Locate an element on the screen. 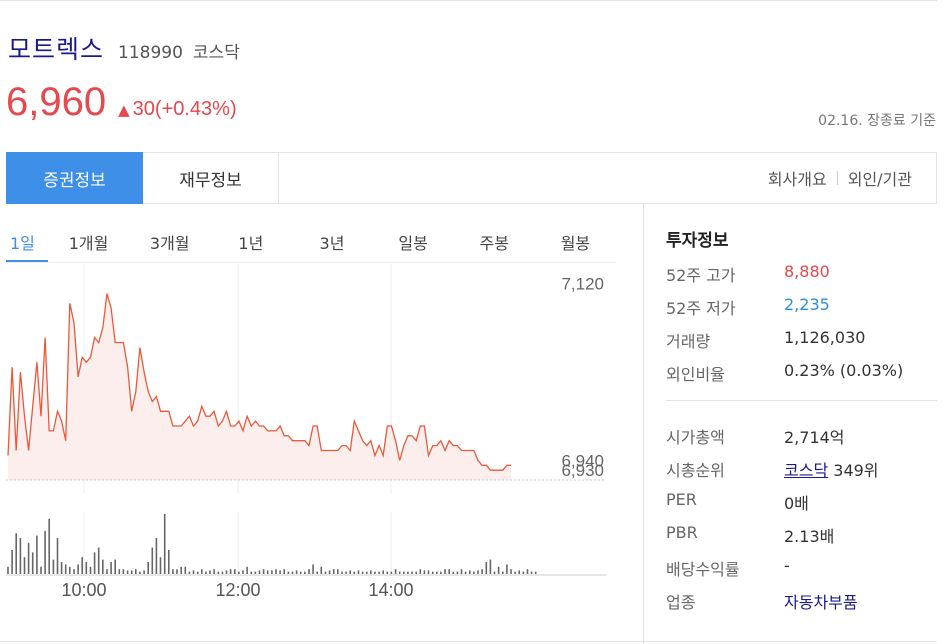 Image resolution: width=950 pixels, height=644 pixels. value-52w-high: 8,880 is located at coordinates (807, 271).